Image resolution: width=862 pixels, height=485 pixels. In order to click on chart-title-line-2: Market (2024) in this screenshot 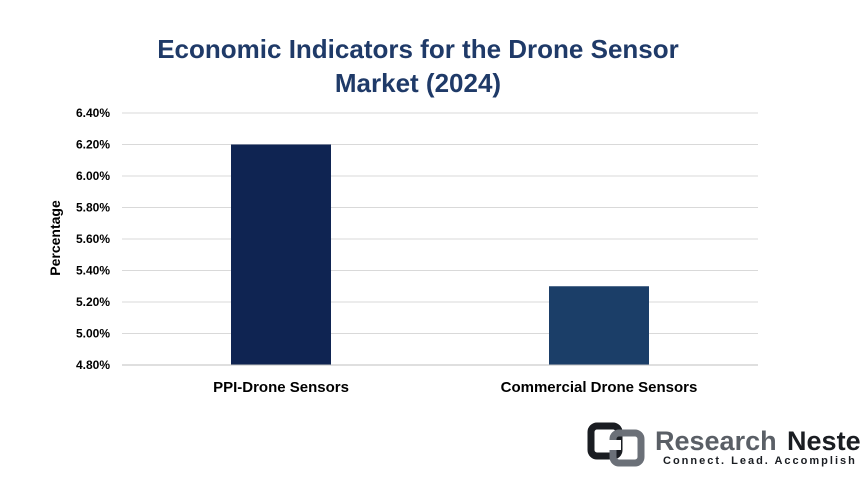, I will do `click(418, 83)`.